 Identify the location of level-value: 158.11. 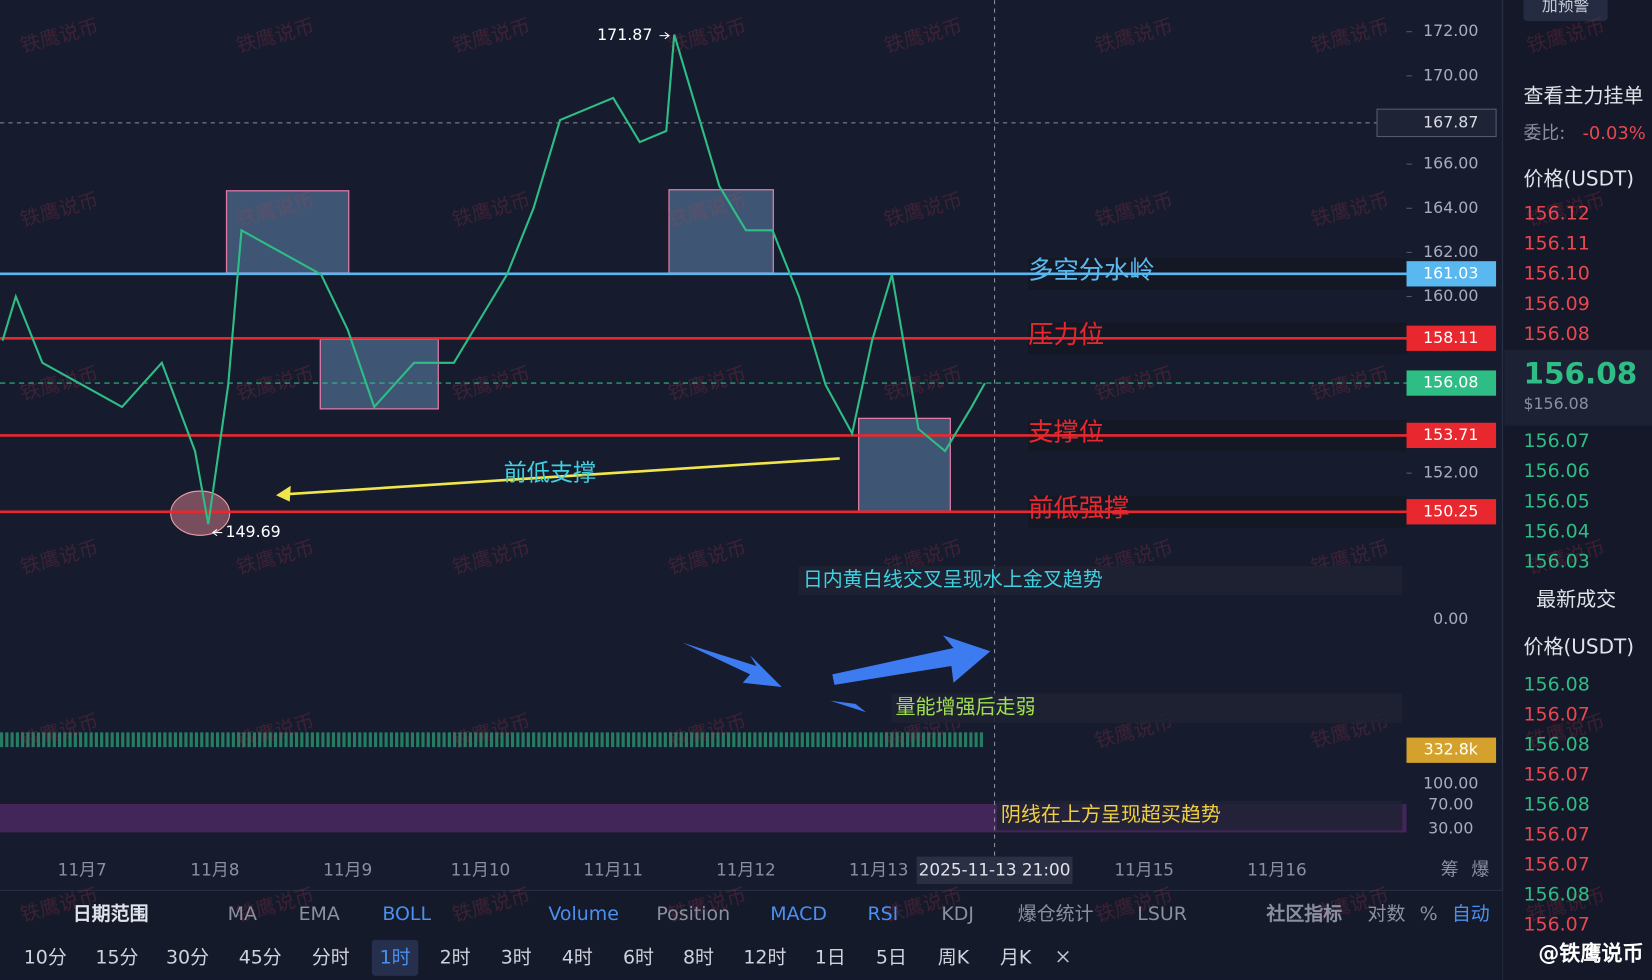
(1450, 337).